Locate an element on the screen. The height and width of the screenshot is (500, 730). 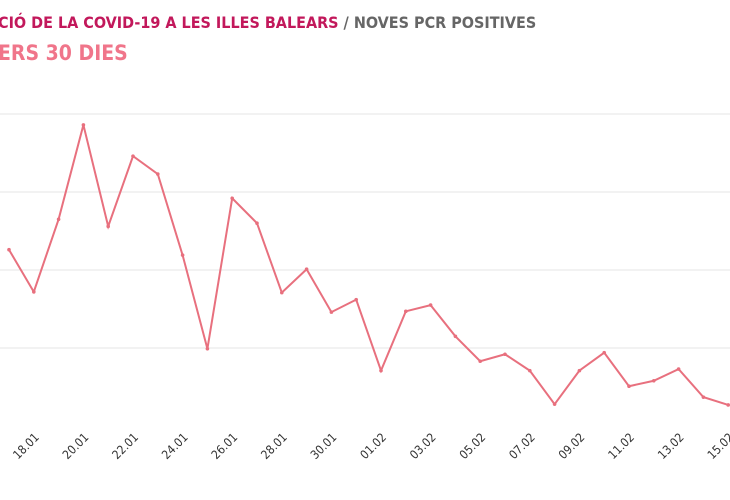
x-tick-label: 26.01 is located at coordinates (225, 446).